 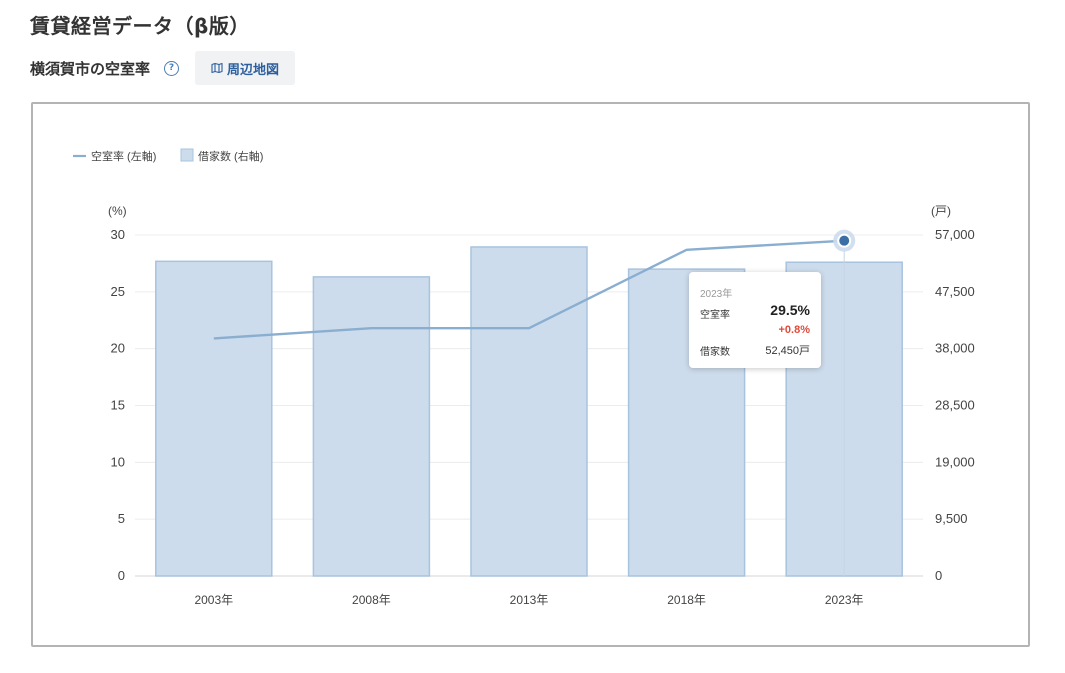 I want to click on y-left-tick-label: 25, so click(x=118, y=291).